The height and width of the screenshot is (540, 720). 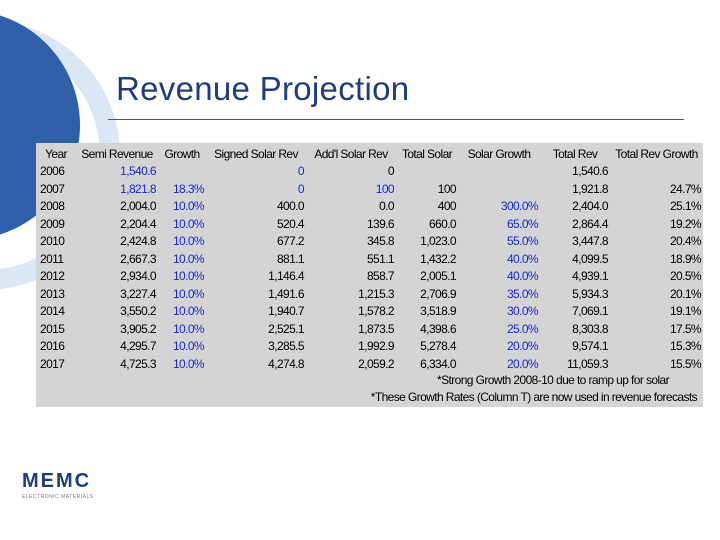 What do you see at coordinates (117, 153) in the screenshot?
I see `column-header: Semi Revenue` at bounding box center [117, 153].